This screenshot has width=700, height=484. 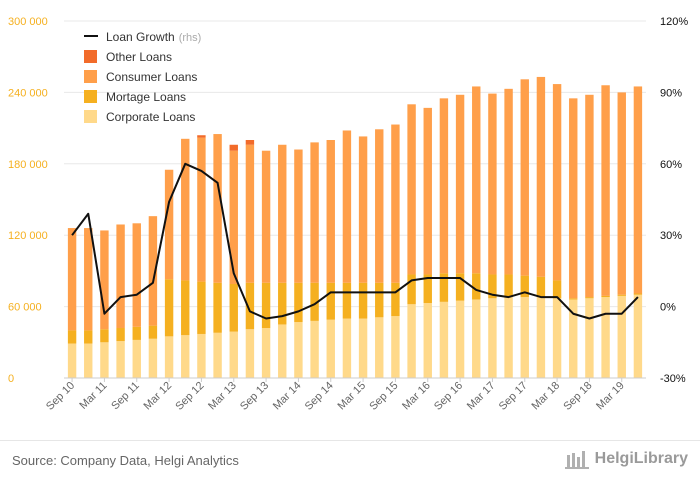 I want to click on x-tick-label: Sep 16, so click(x=448, y=396).